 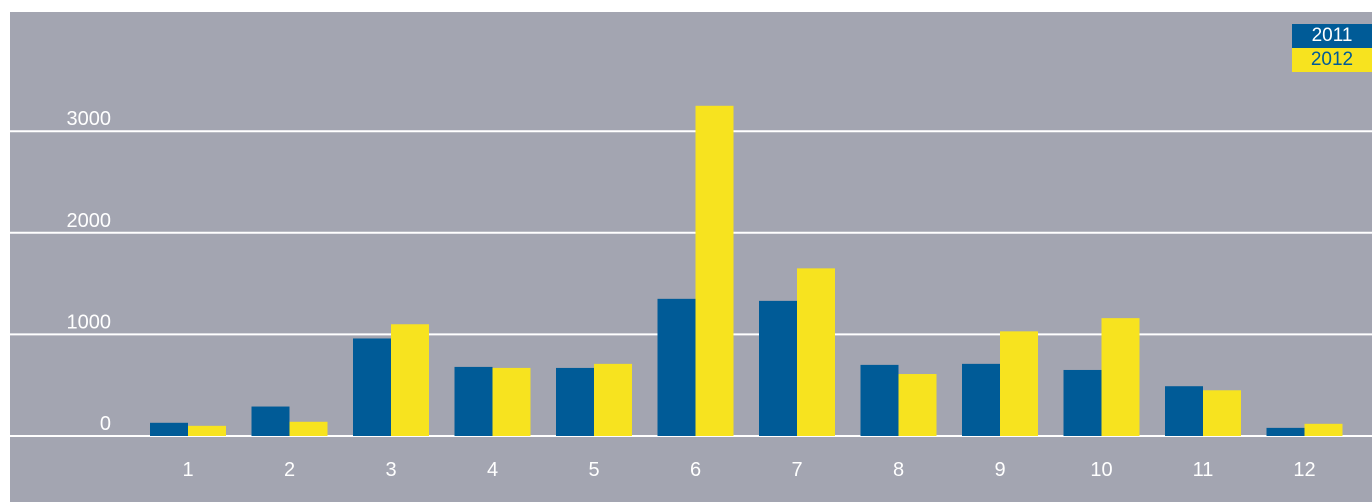 I want to click on y-tick-label: 3000, so click(x=89, y=119).